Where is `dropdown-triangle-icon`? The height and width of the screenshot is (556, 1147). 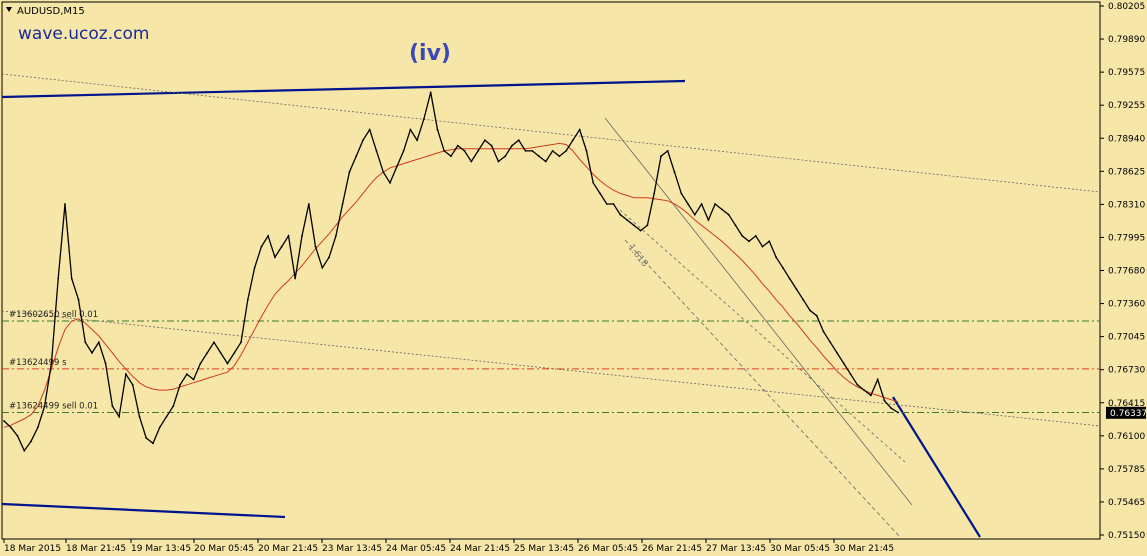
dropdown-triangle-icon is located at coordinates (9, 9).